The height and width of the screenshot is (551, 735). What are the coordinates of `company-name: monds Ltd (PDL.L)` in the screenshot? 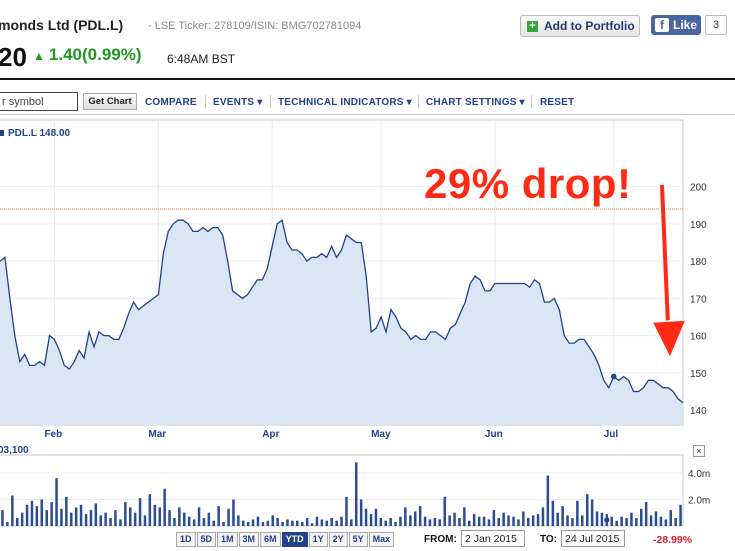 It's located at (62, 25).